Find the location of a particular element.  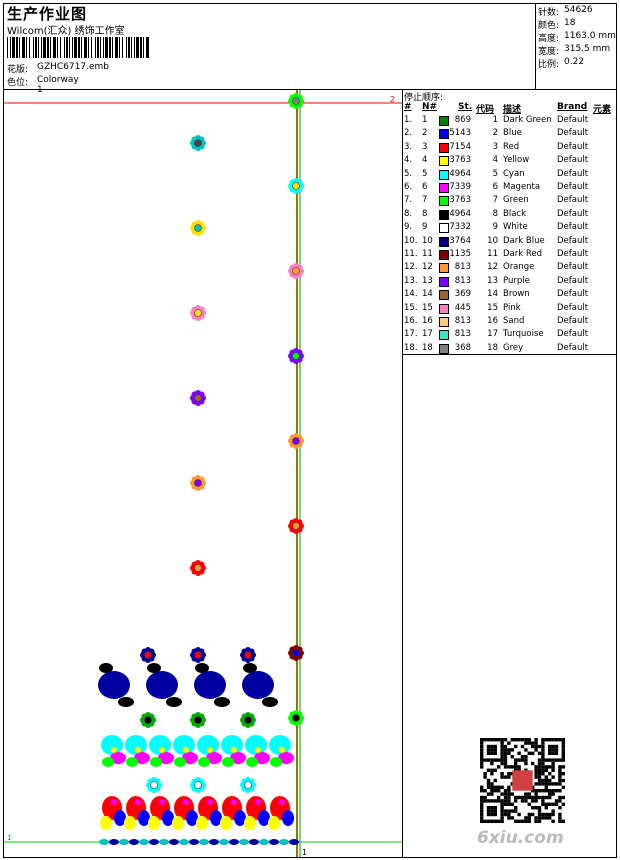

row-description: Yellow is located at coordinates (516, 160).